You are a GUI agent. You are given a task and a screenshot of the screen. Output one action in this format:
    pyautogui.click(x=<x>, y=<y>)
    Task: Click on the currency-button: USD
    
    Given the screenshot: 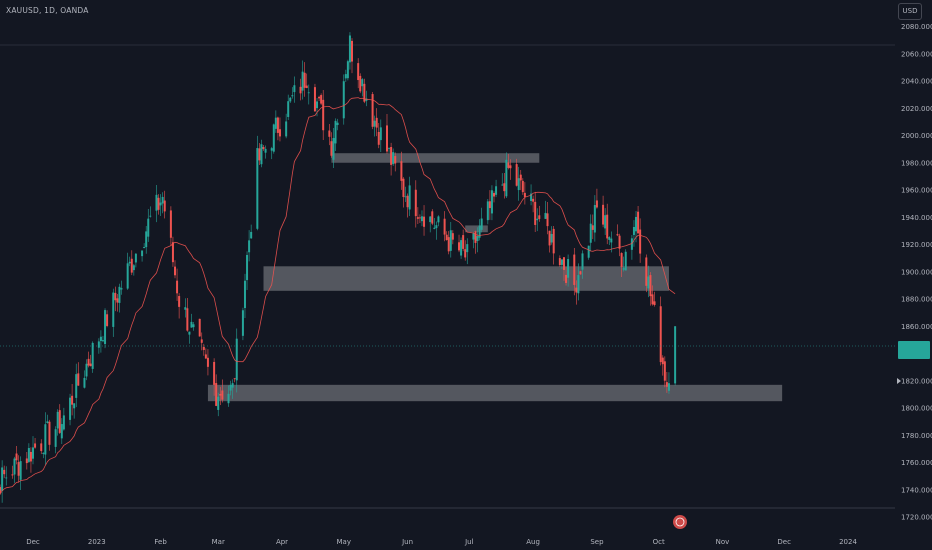 What is the action you would take?
    pyautogui.click(x=910, y=11)
    